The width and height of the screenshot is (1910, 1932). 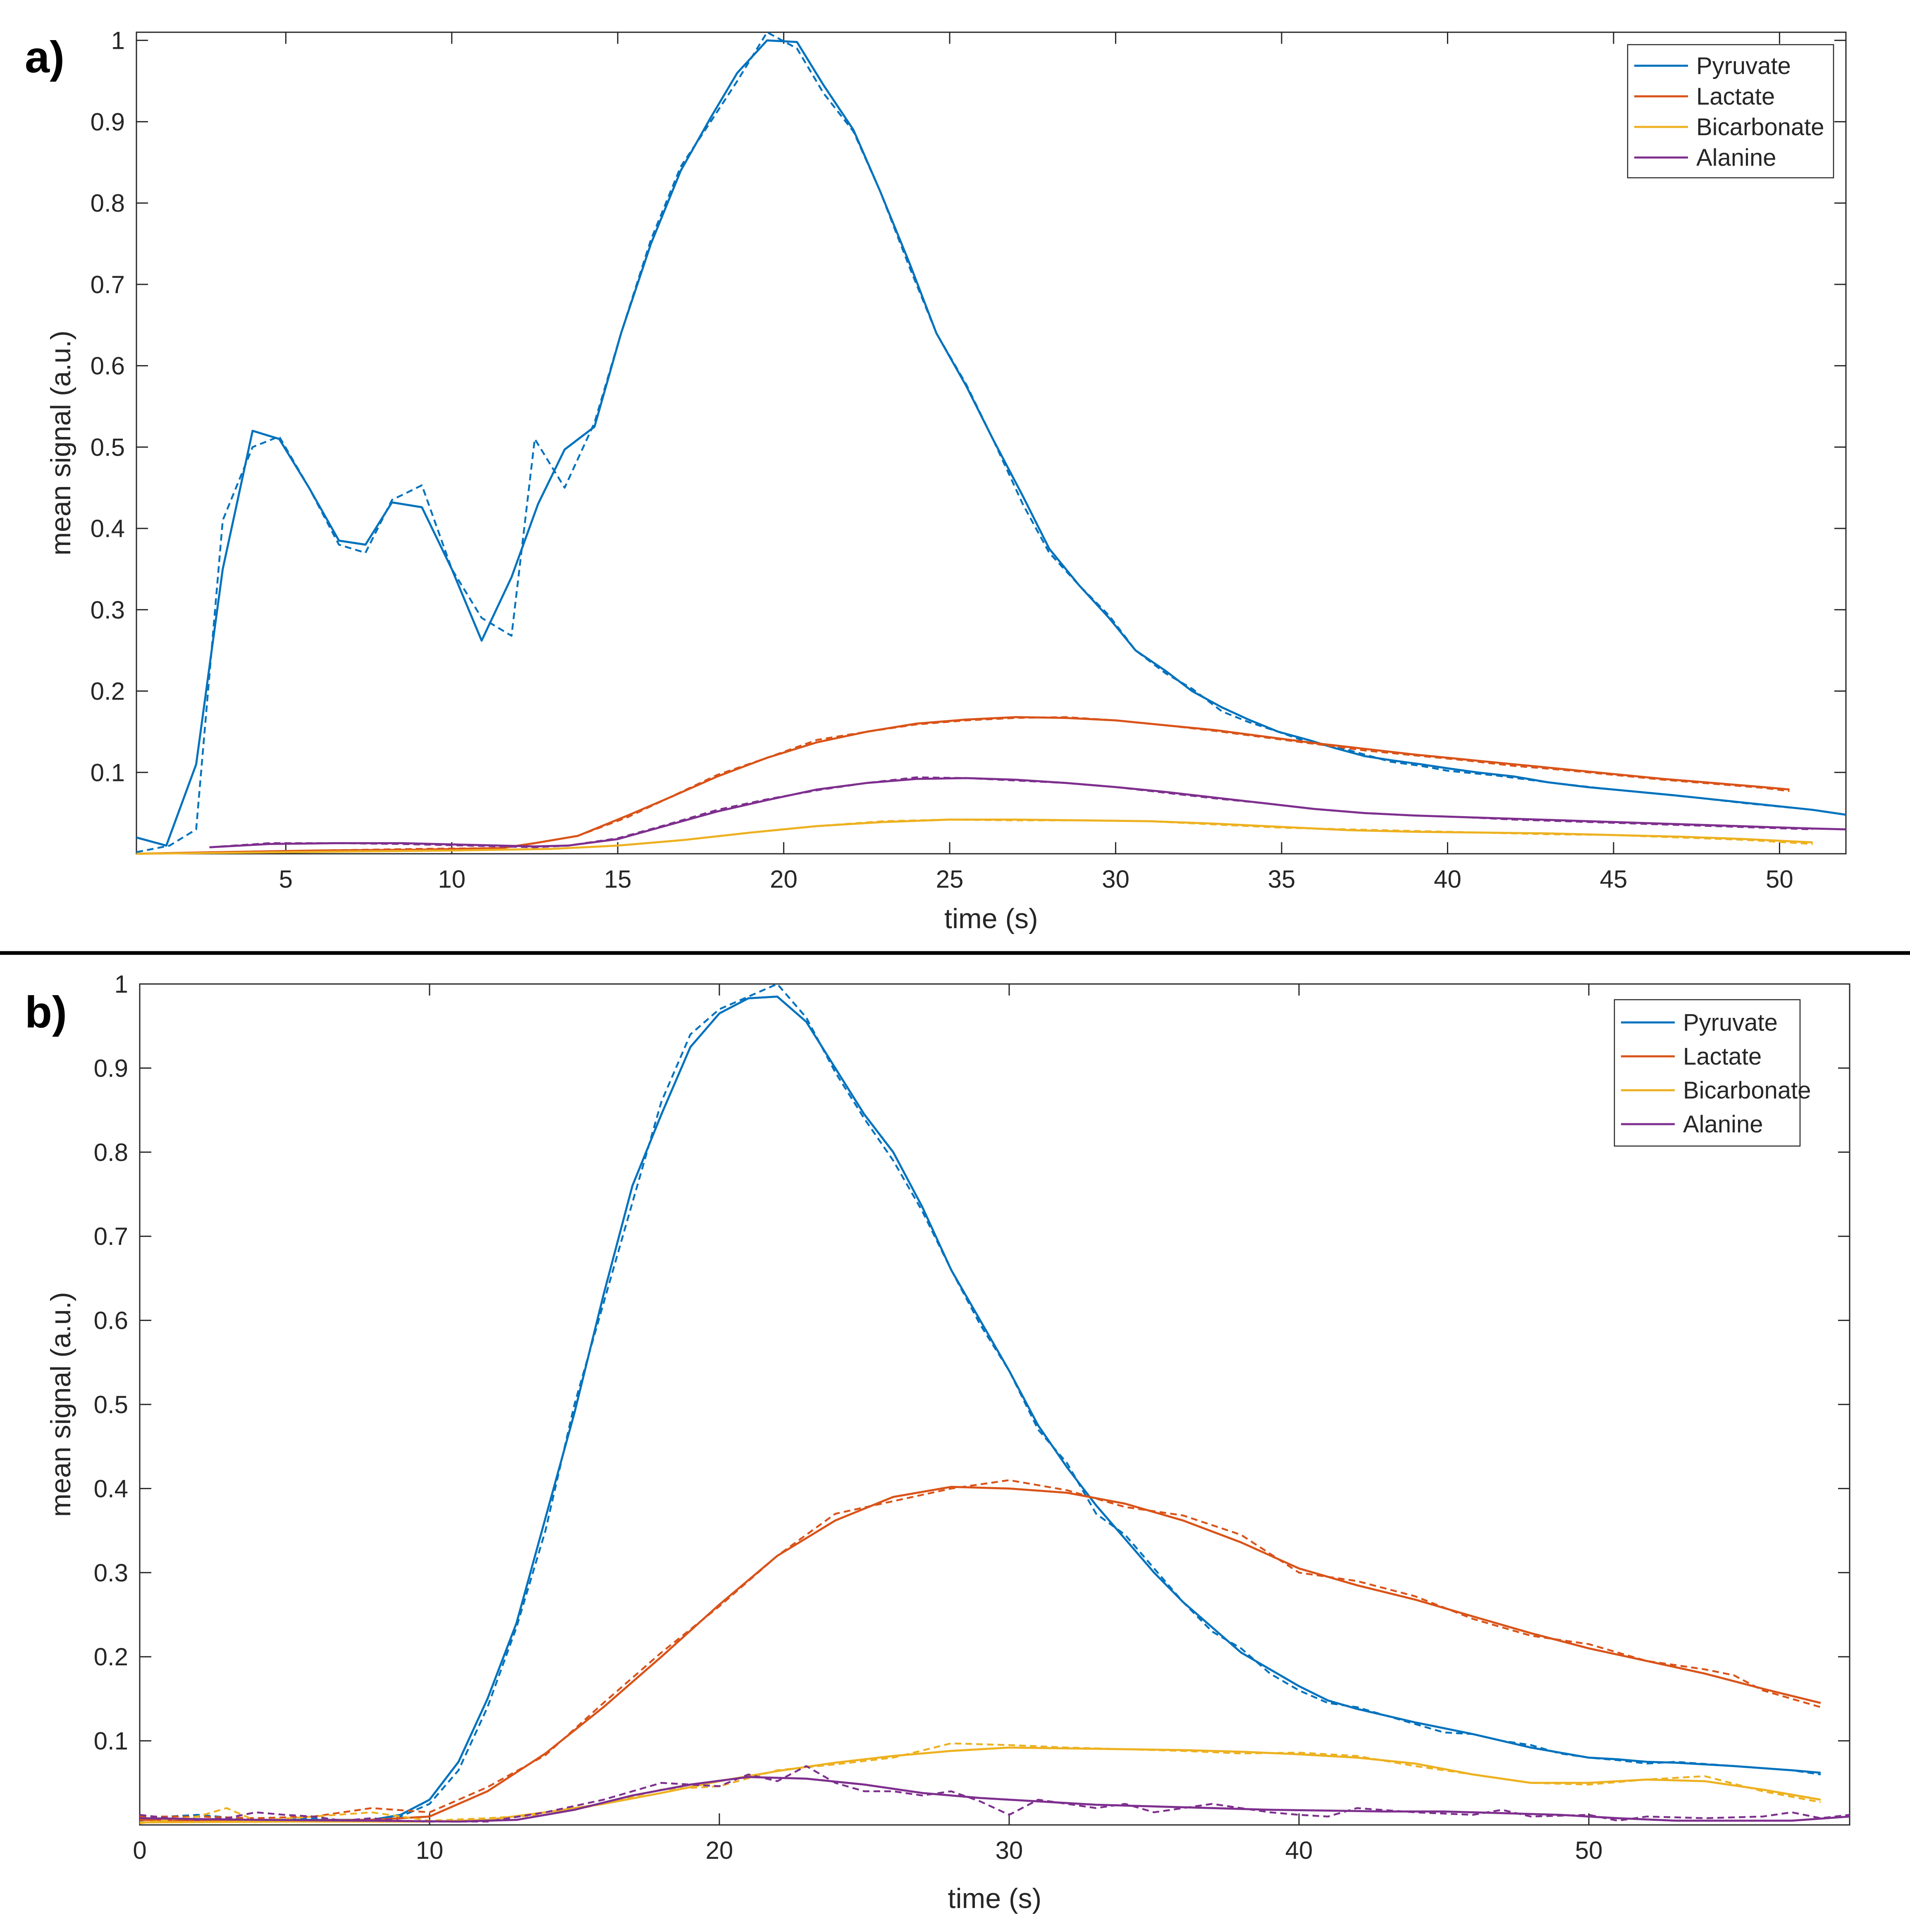 I want to click on panel-label: a), so click(x=44, y=57).